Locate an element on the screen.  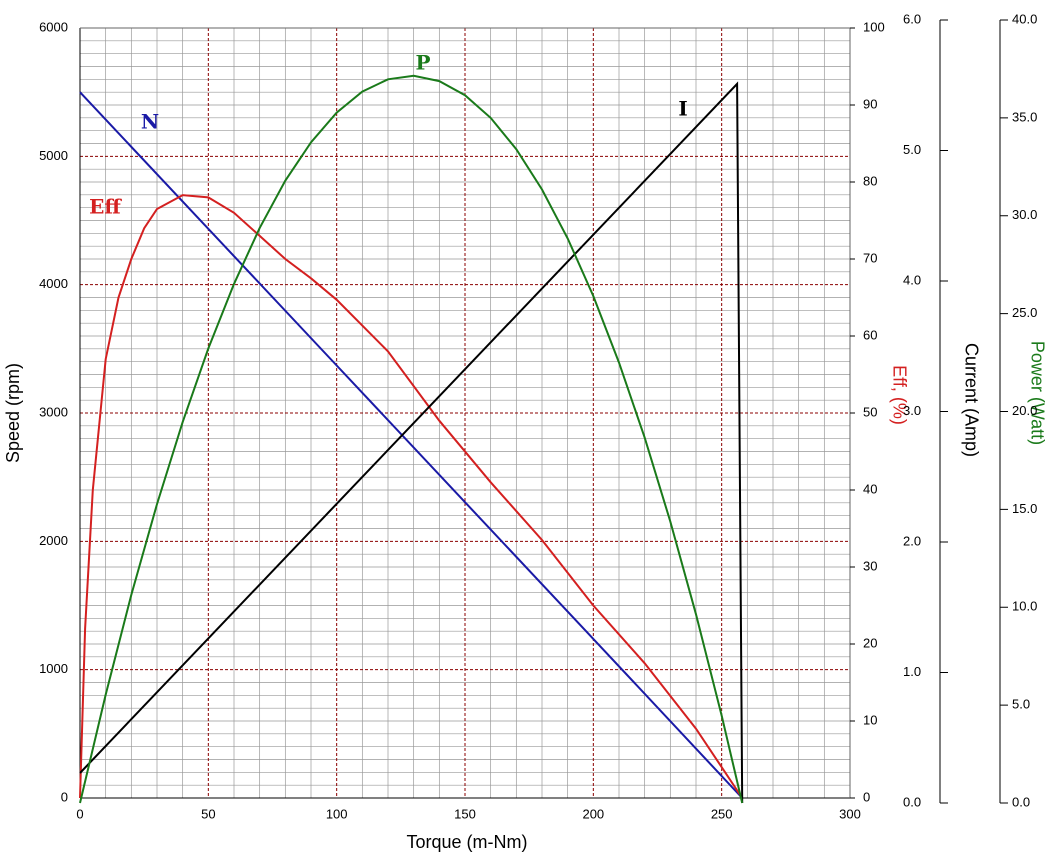
eff-tick-label: 20 is located at coordinates (870, 642).